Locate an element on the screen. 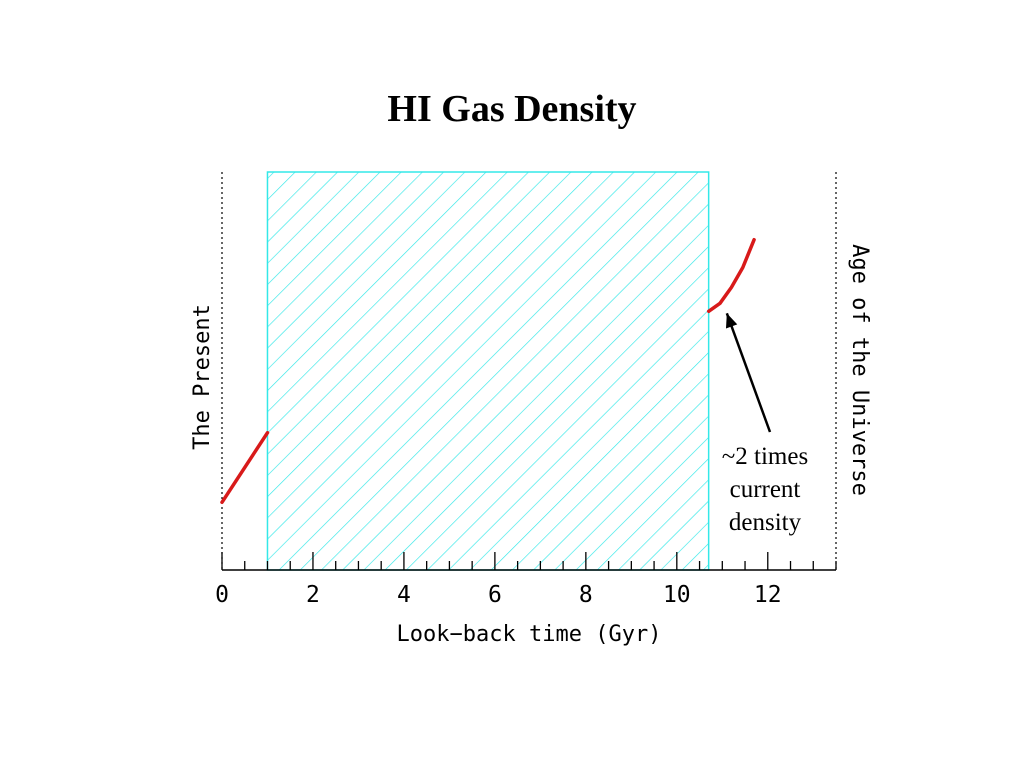  annotation-text: density is located at coordinates (765, 522).